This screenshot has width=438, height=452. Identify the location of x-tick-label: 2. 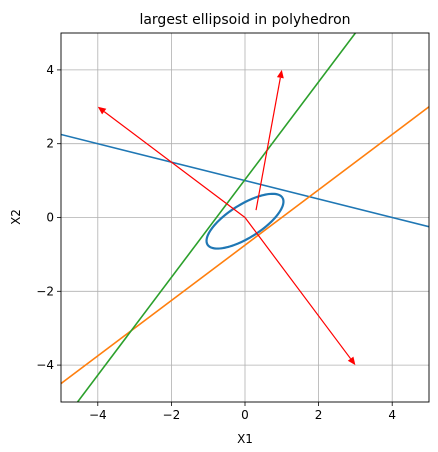
(319, 415).